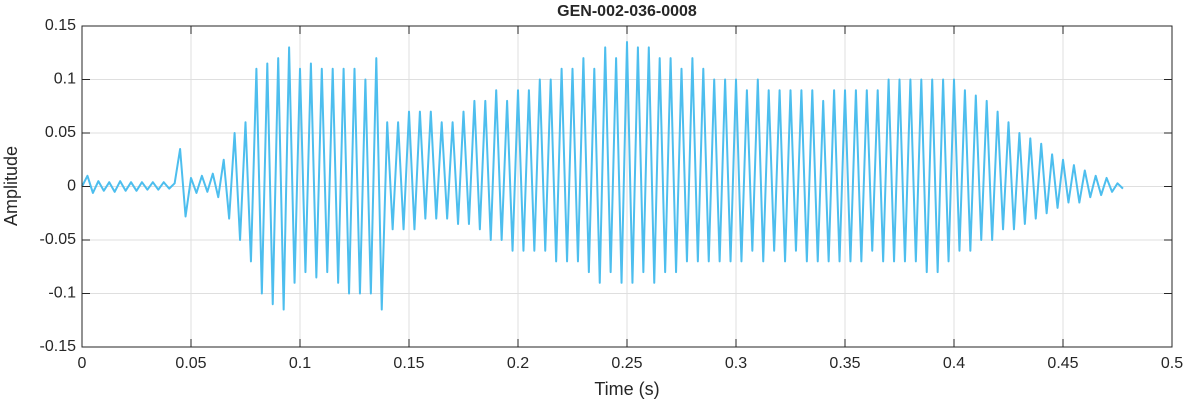  Describe the element at coordinates (58, 346) in the screenshot. I see `y-tick-label: -0.15` at that location.